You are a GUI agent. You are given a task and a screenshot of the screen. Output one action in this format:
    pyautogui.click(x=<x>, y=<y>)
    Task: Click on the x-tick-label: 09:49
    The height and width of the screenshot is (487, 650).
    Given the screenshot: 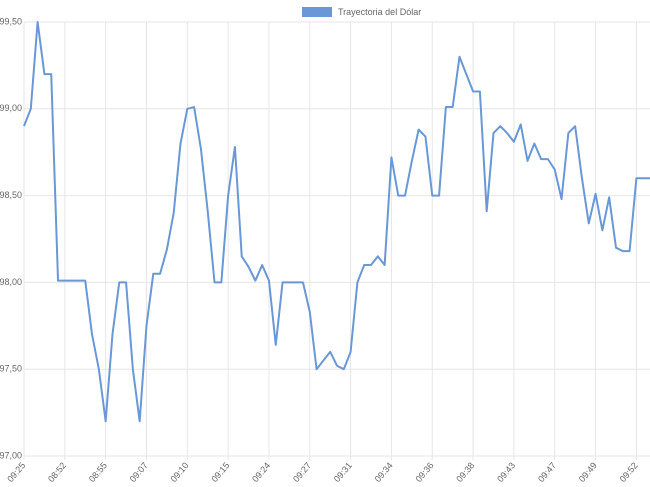 What is the action you would take?
    pyautogui.click(x=588, y=472)
    